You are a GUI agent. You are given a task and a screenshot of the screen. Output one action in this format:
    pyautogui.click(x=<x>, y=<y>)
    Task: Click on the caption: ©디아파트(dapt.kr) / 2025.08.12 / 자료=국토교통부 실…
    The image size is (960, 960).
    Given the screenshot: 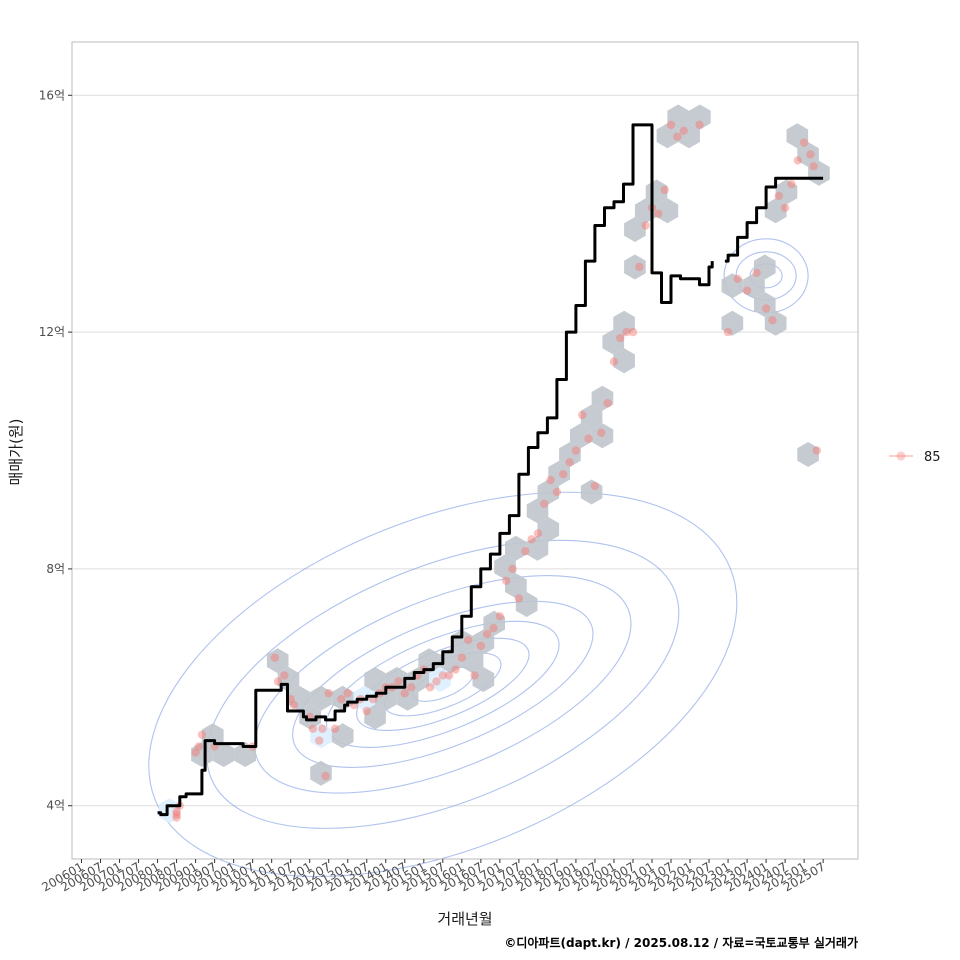 What is the action you would take?
    pyautogui.click(x=681, y=942)
    